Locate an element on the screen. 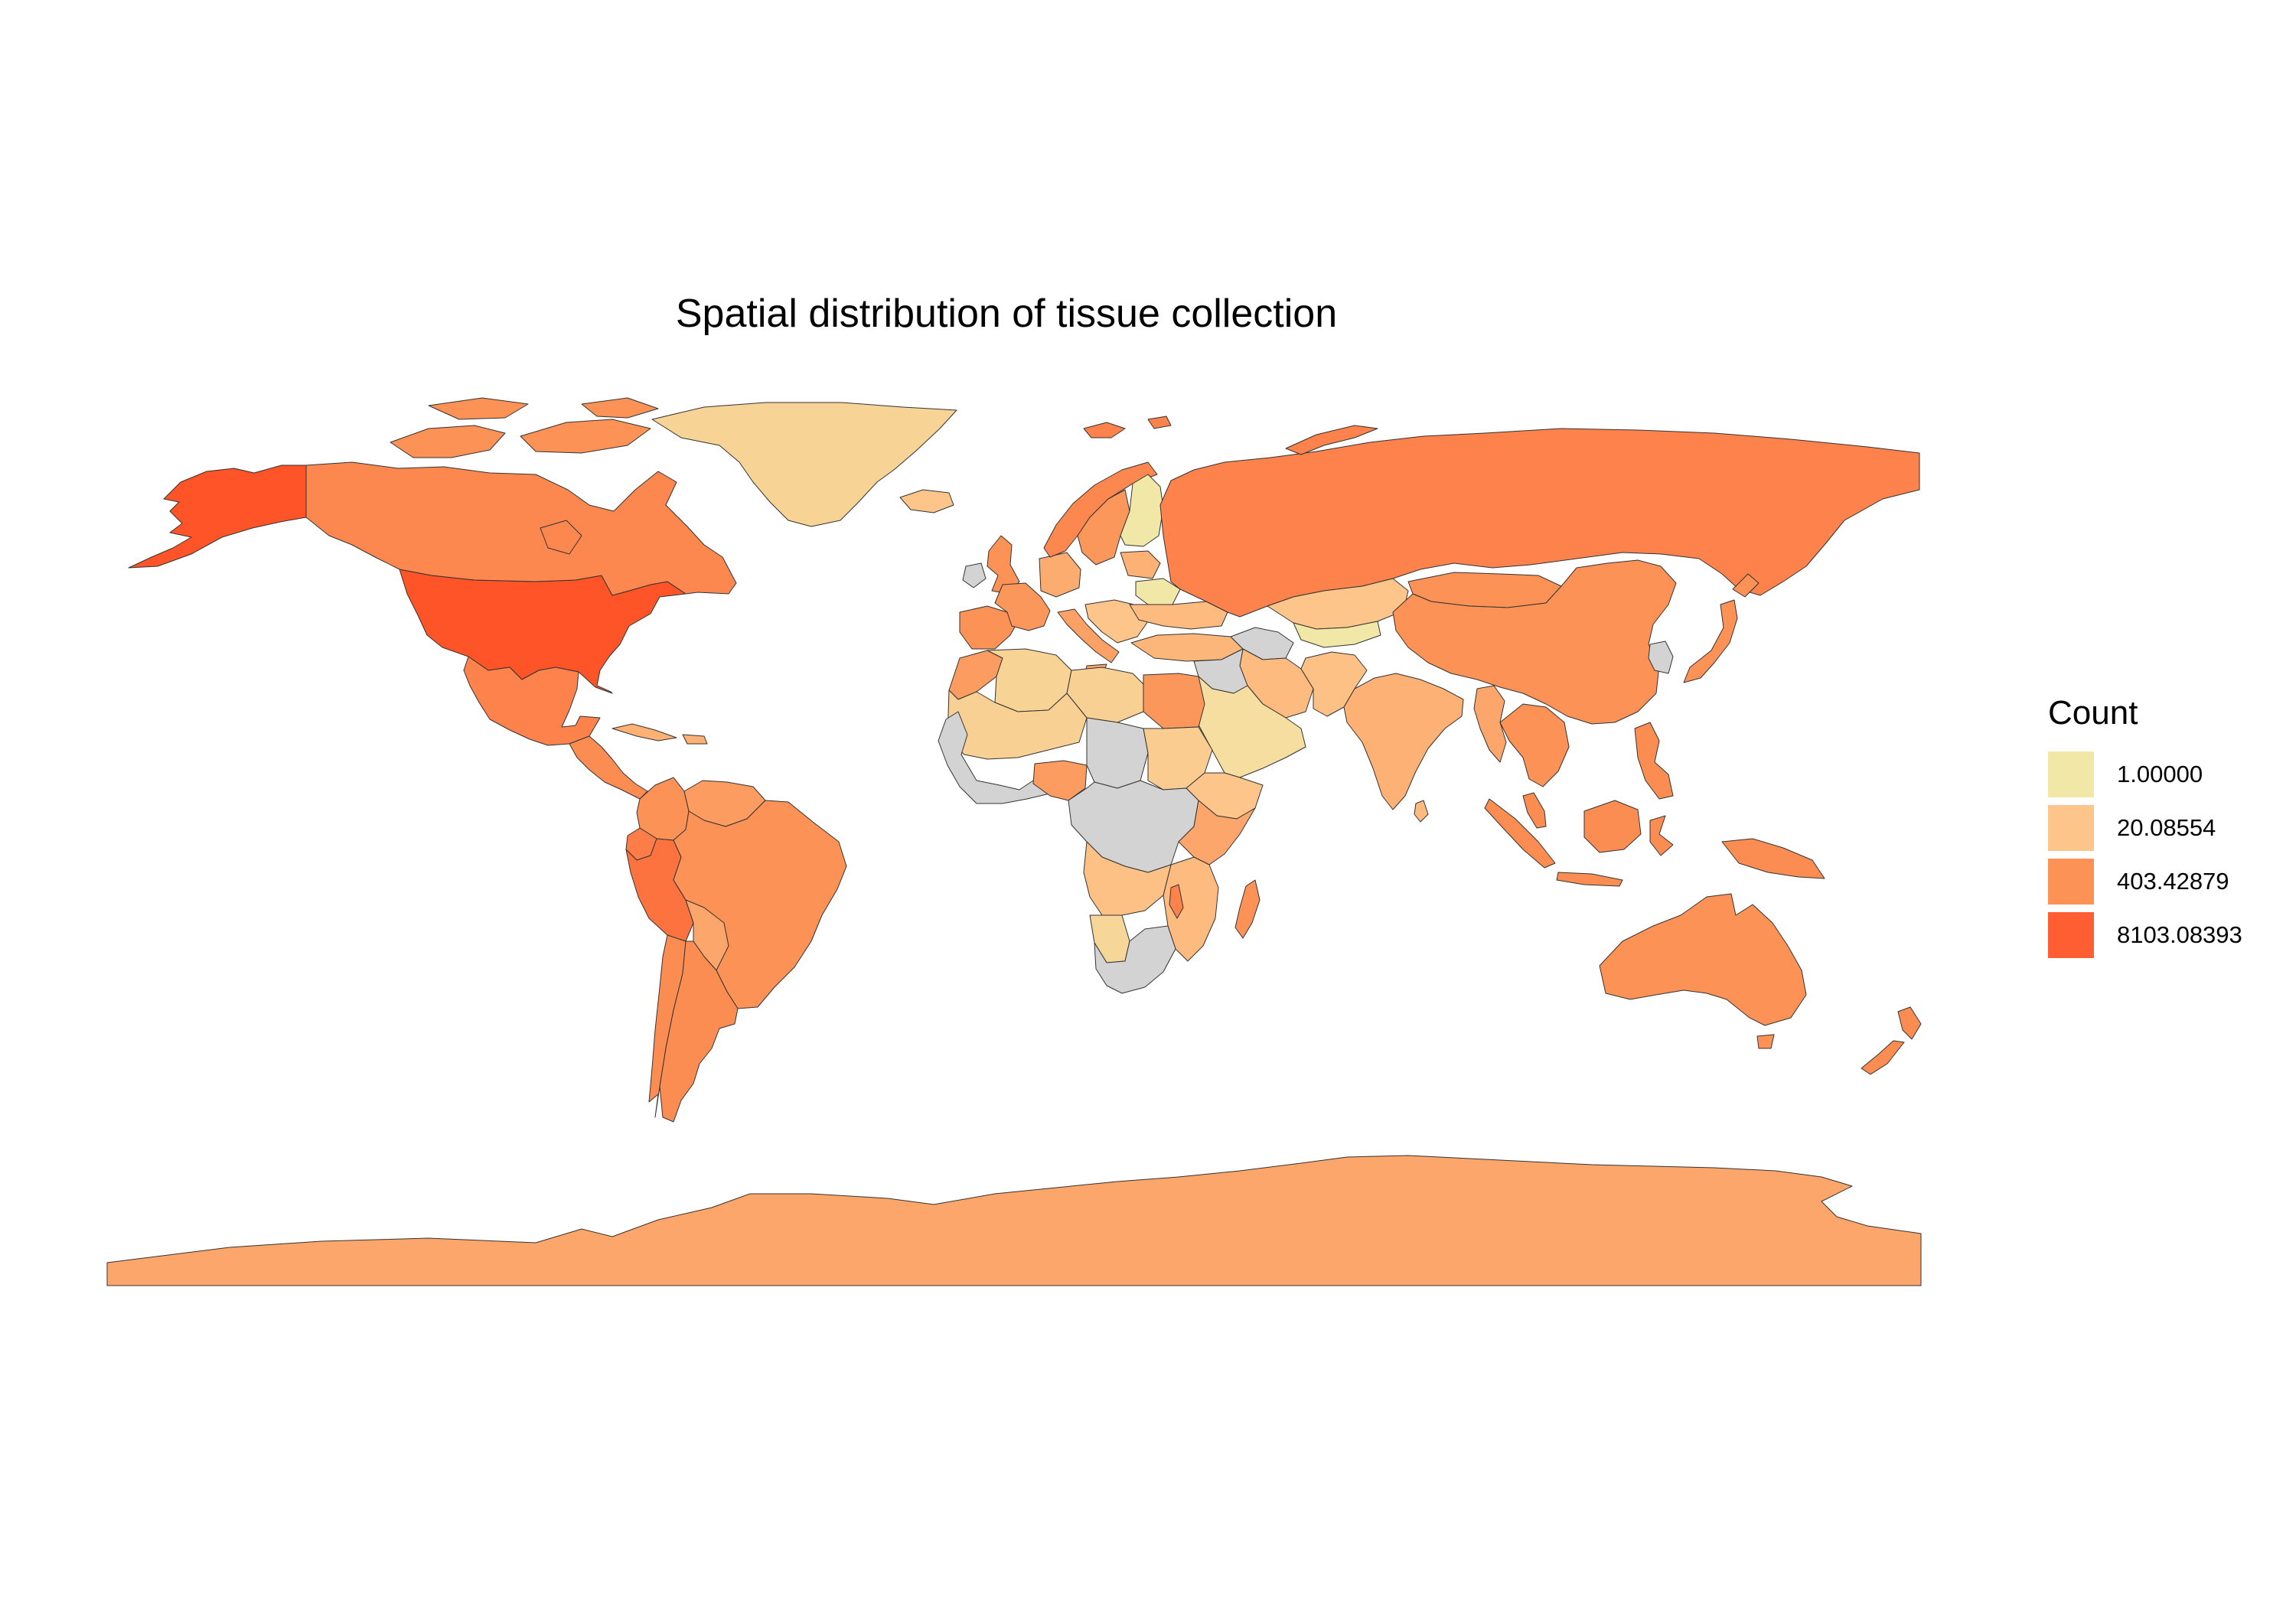 This screenshot has width=2296, height=1607. region-germany is located at coordinates (1060, 575).